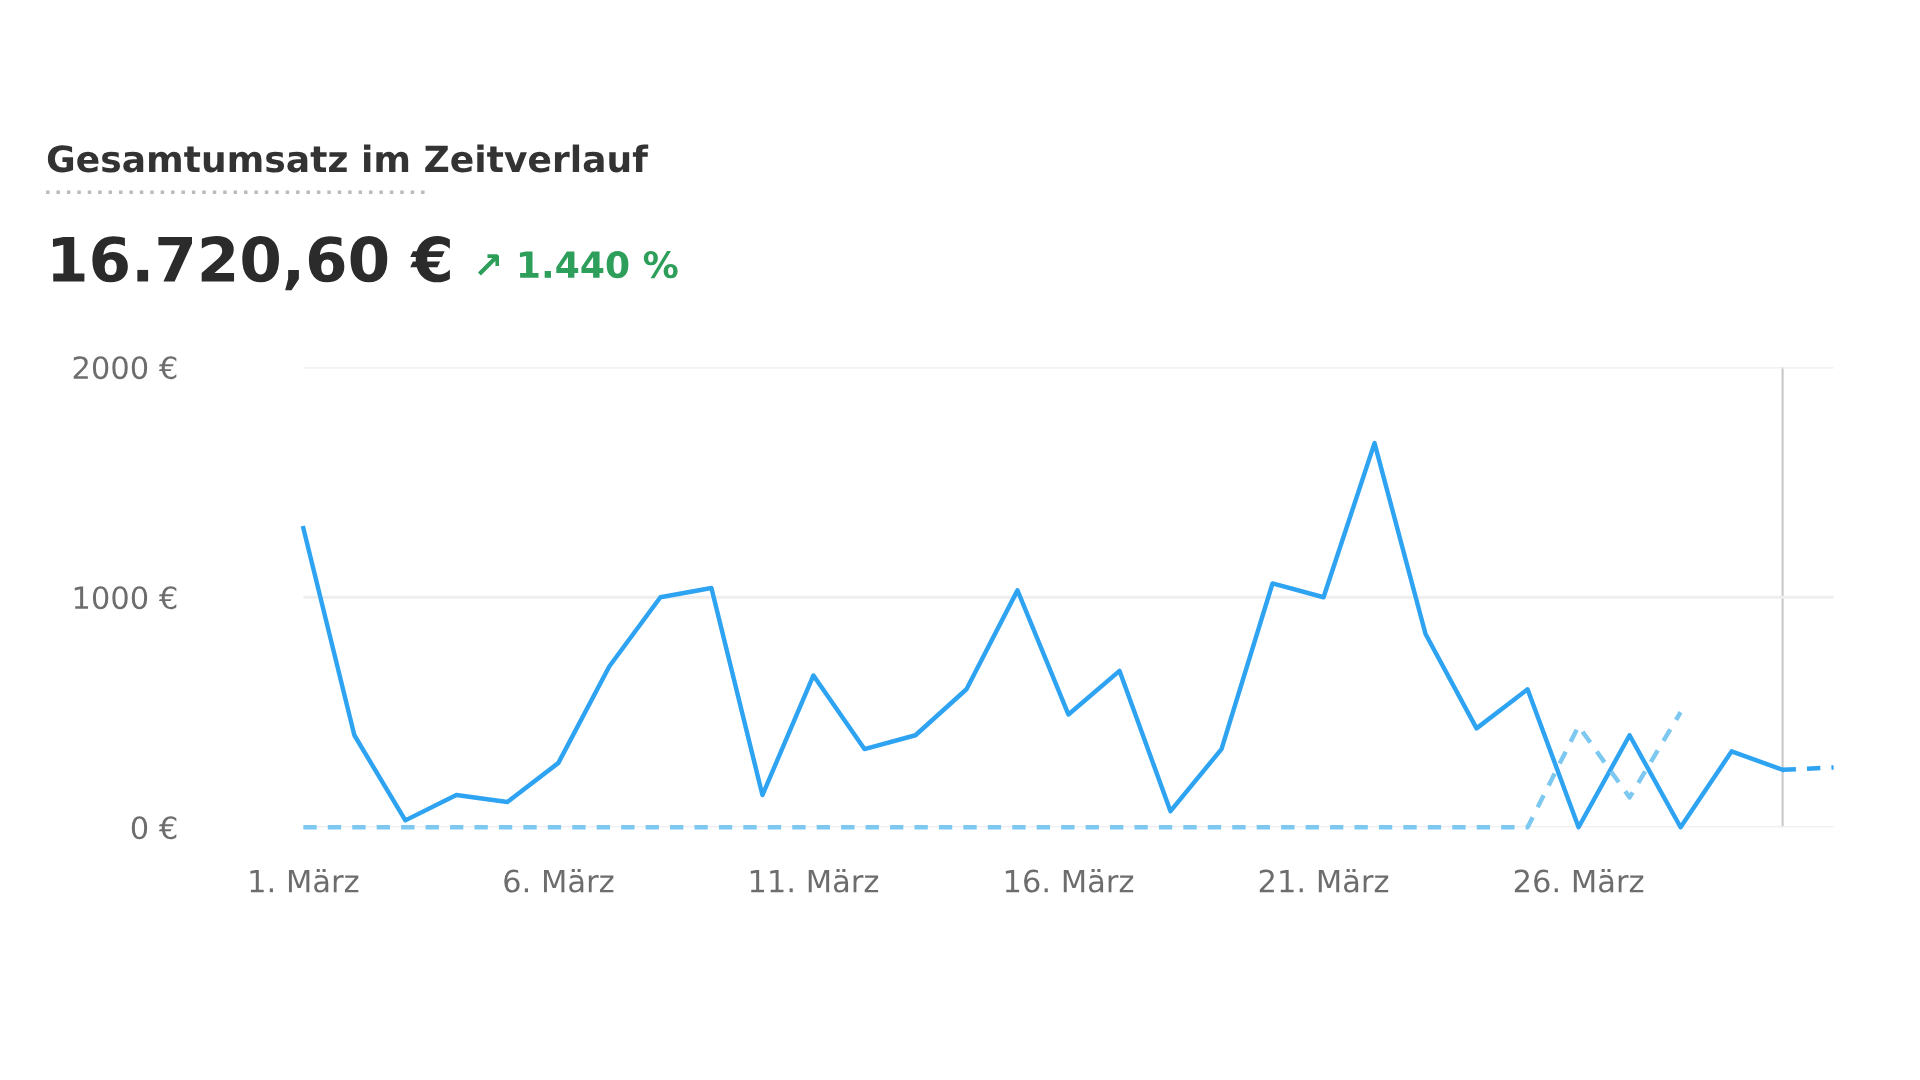 The image size is (1920, 1080). Describe the element at coordinates (125, 598) in the screenshot. I see `y-tick-label: 1000 €` at that location.